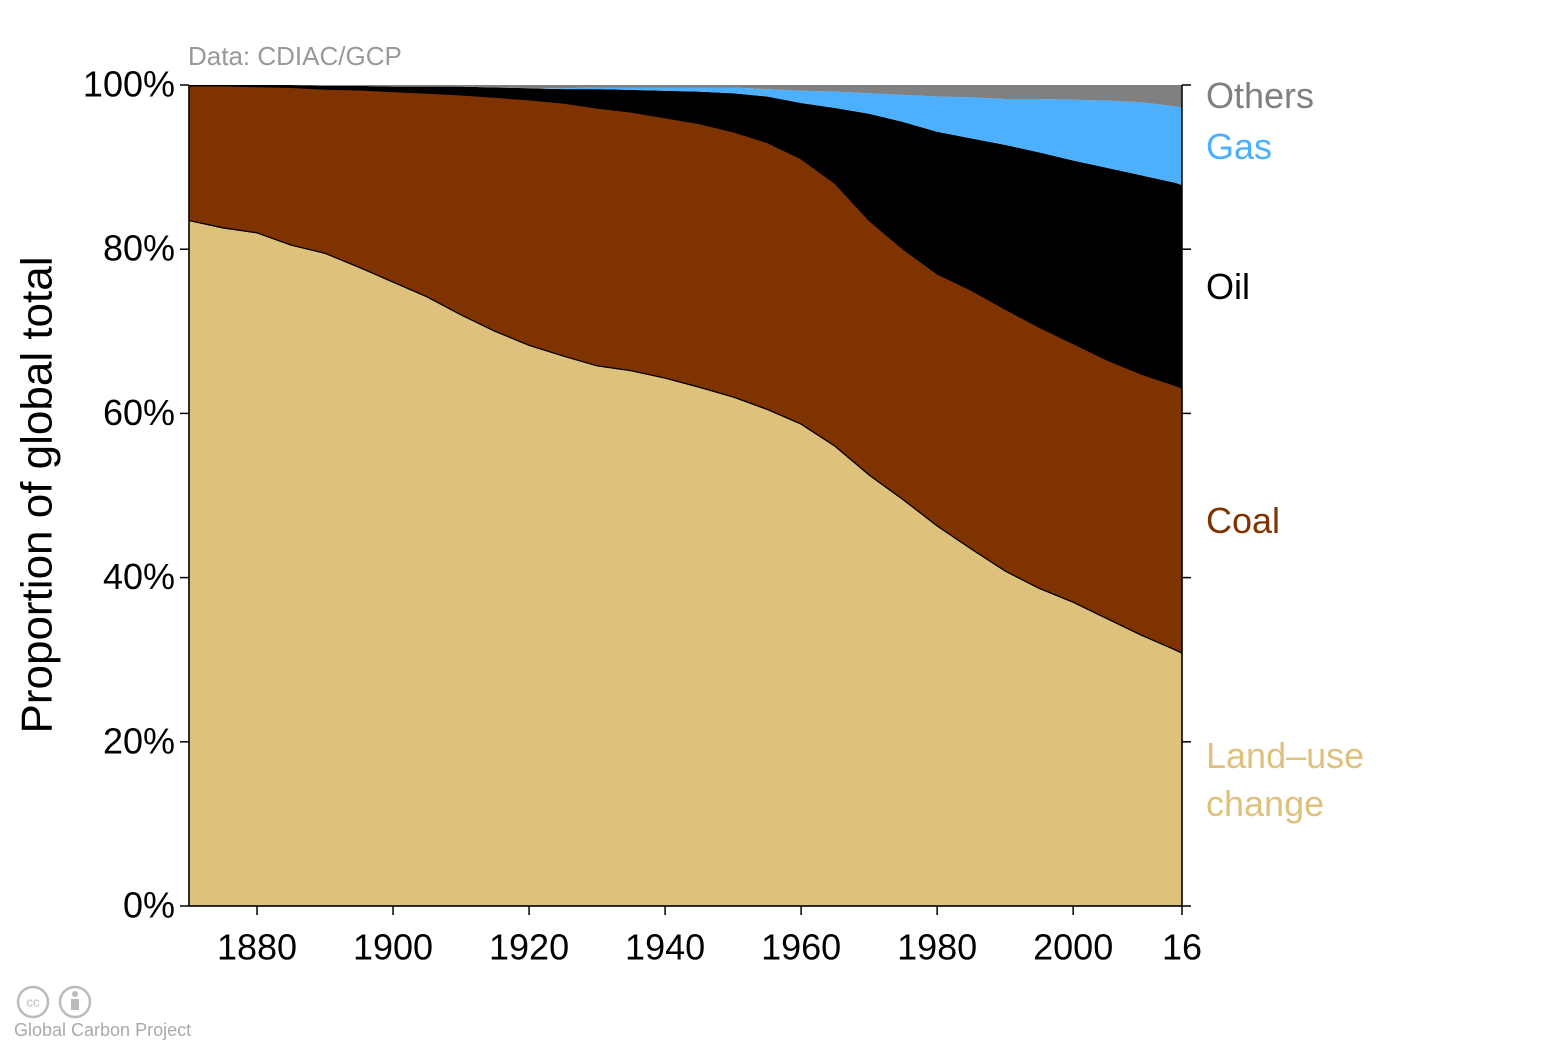  I want to click on cc-icons: cc, so click(54, 1002).